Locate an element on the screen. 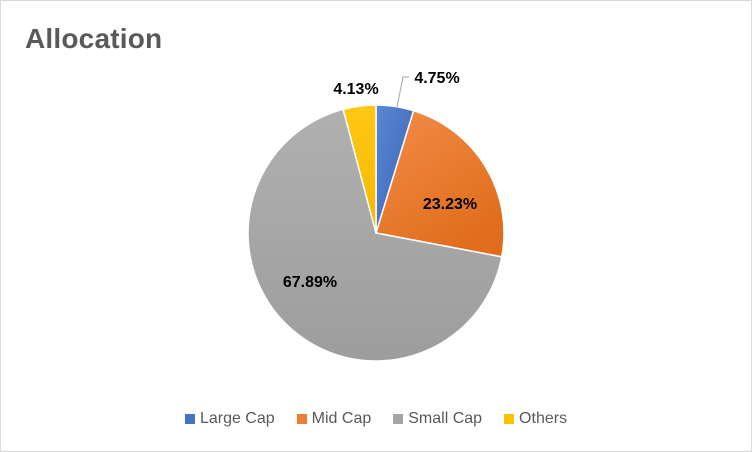  chart-legend: Large Cap Mid Cap Small Cap Others is located at coordinates (376, 419).